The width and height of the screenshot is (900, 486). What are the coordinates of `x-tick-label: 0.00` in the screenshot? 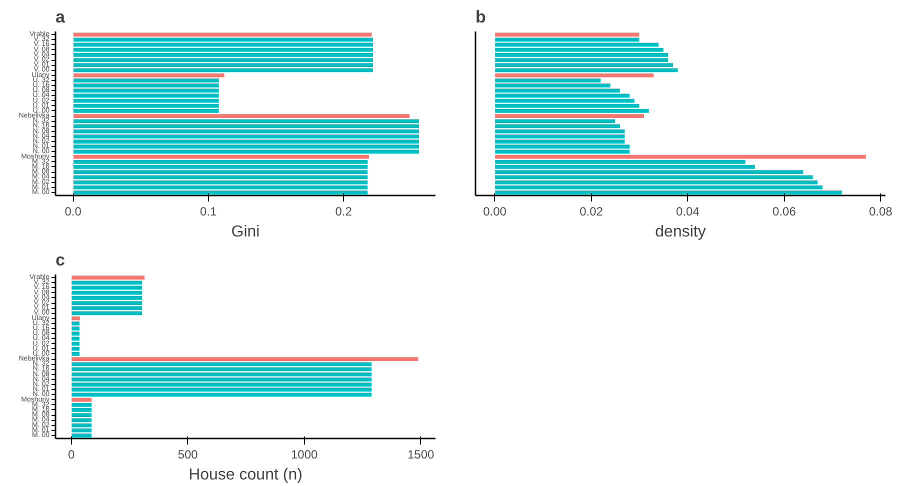 It's located at (495, 211).